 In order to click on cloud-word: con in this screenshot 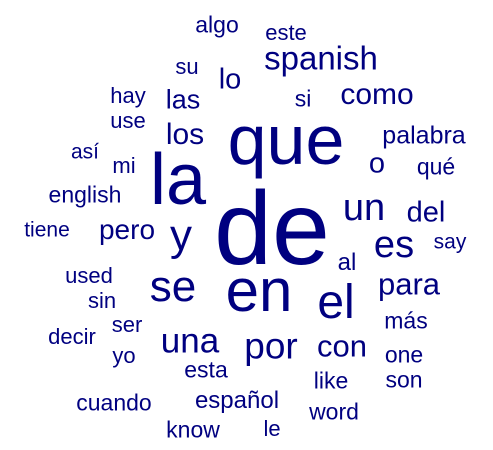, I will do `click(342, 346)`.